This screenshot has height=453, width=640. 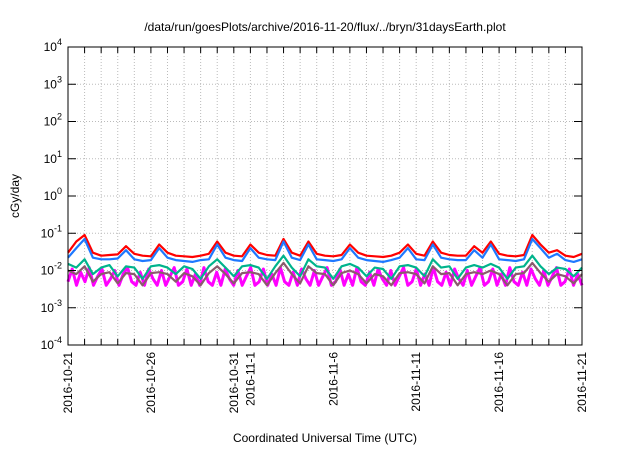 I want to click on y-tick-label: 10³, so click(x=53, y=82).